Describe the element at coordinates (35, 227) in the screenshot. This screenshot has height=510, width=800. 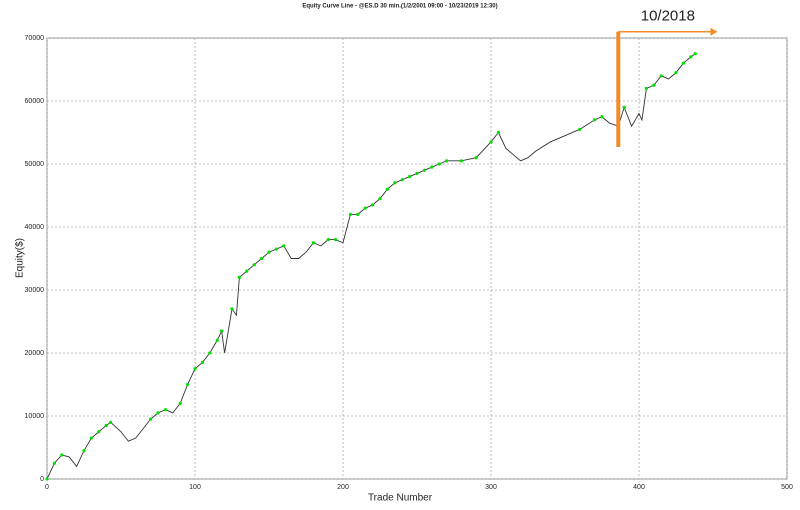
I see `y-tick-label: 40000` at that location.